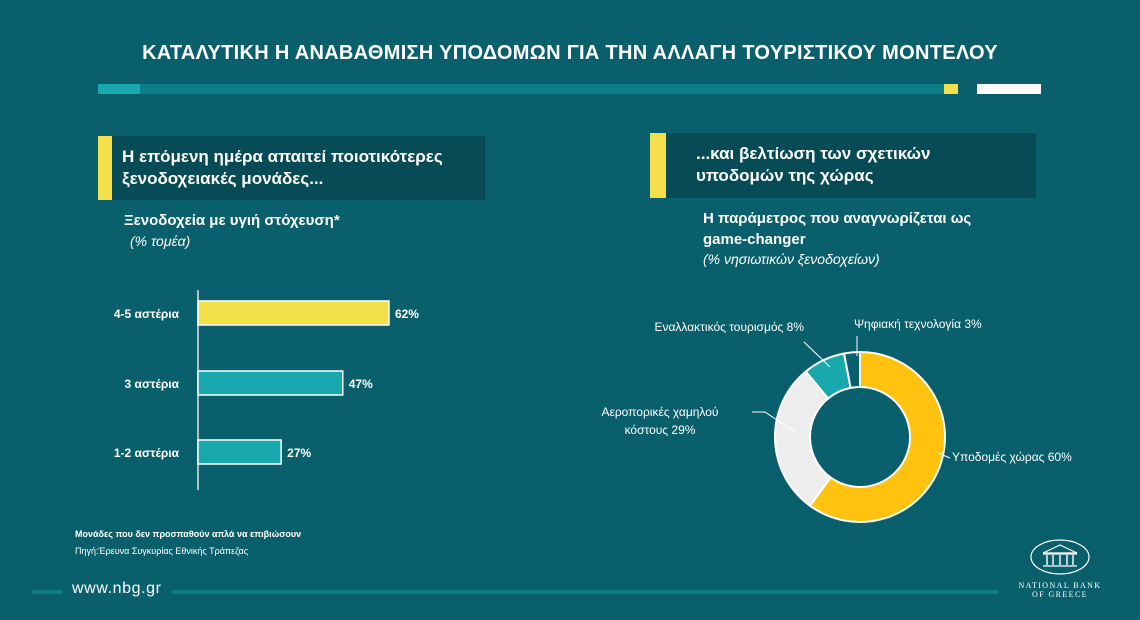  What do you see at coordinates (660, 412) in the screenshot?
I see `donut-slice-label: Αεροπορικές χαμηλού` at bounding box center [660, 412].